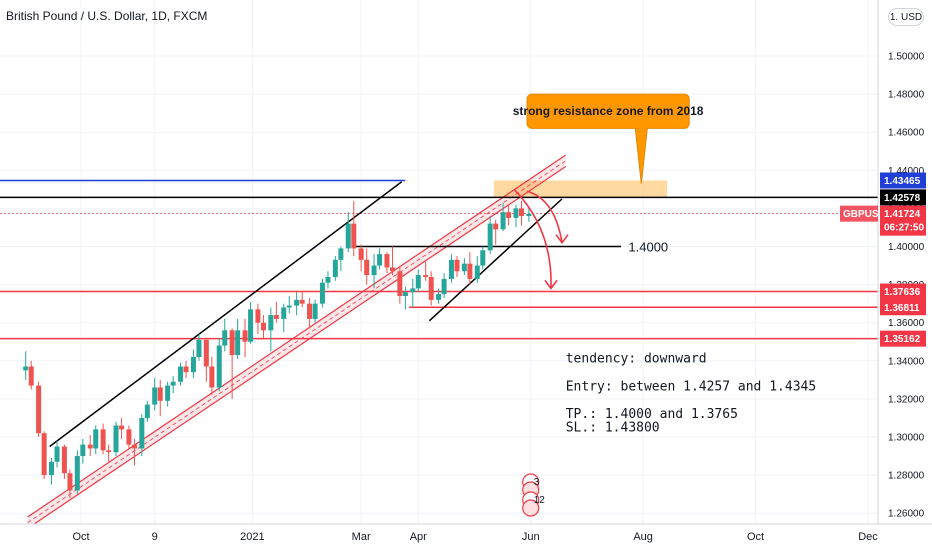 The image size is (932, 550). I want to click on callout-pointer, so click(641, 155).